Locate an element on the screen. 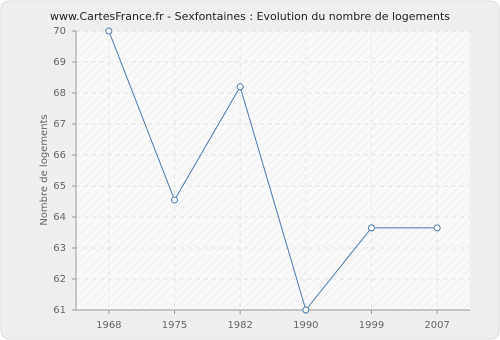 This screenshot has width=500, height=340. y-tick-label: 62 is located at coordinates (59, 279).